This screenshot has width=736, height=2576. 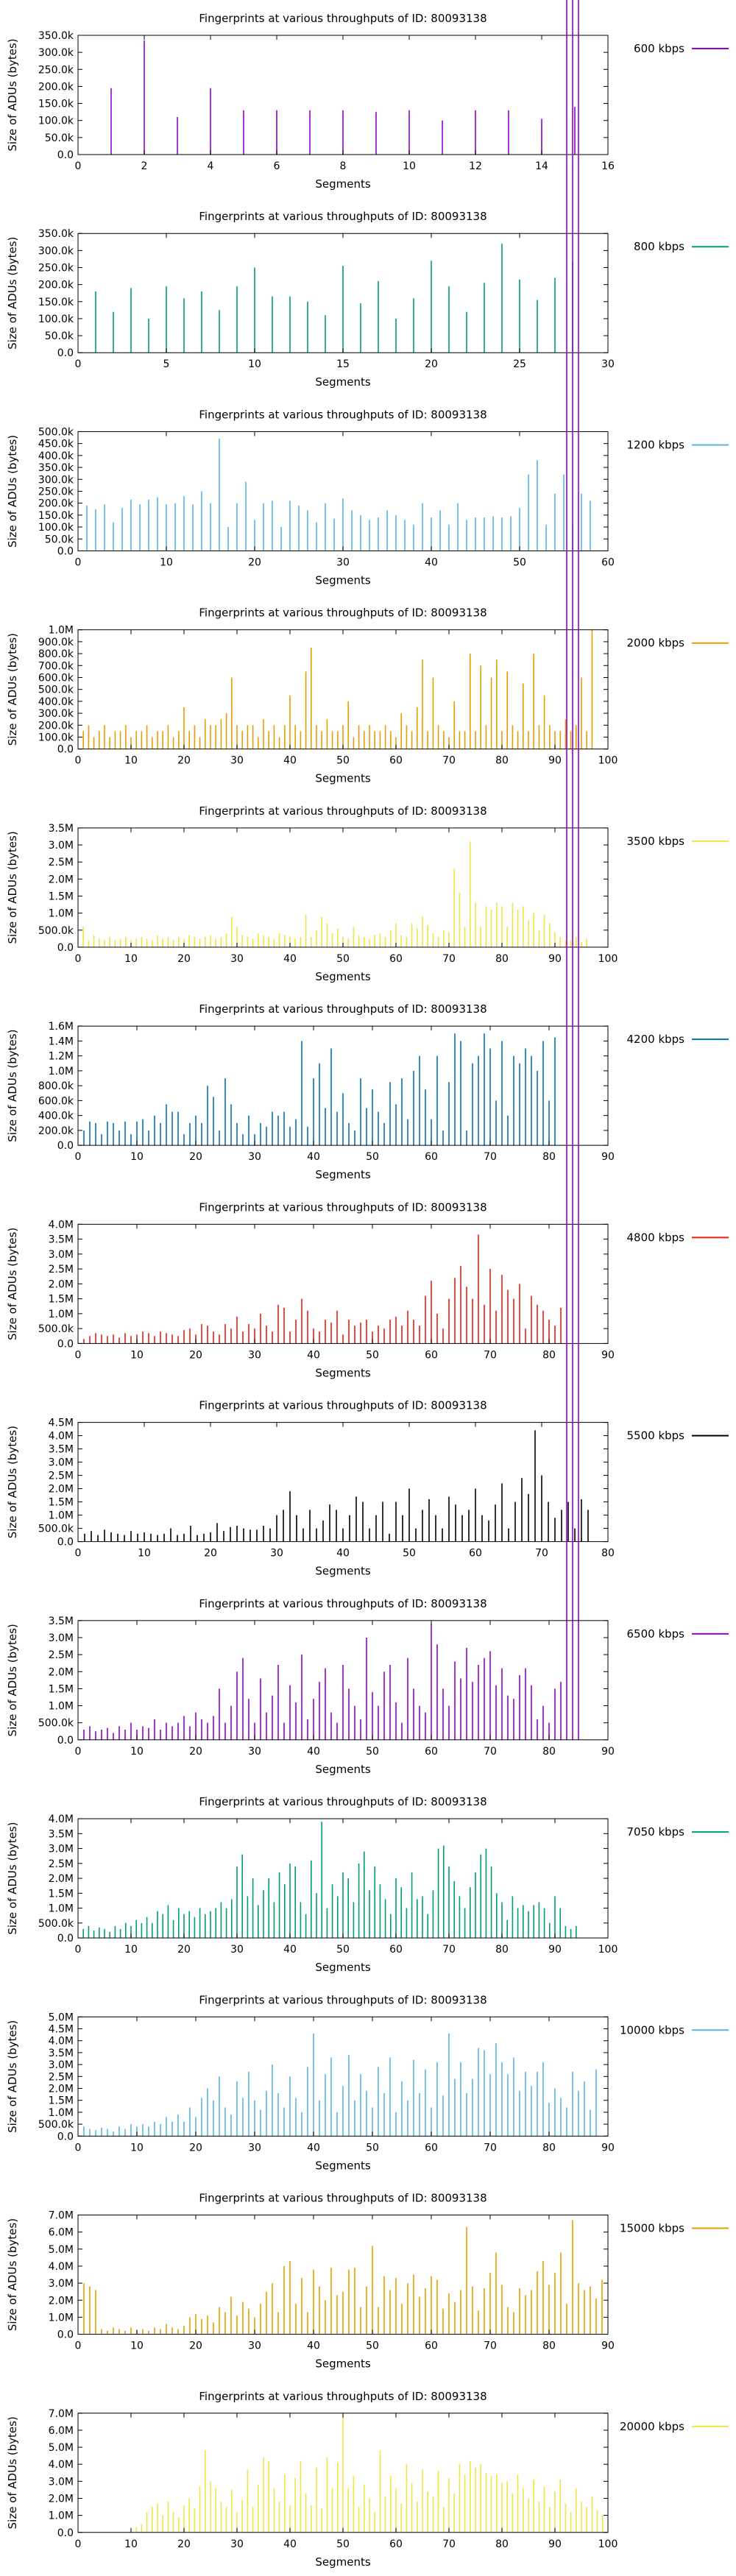 I want to click on y-tick-label: 250.0k, so click(x=56, y=269).